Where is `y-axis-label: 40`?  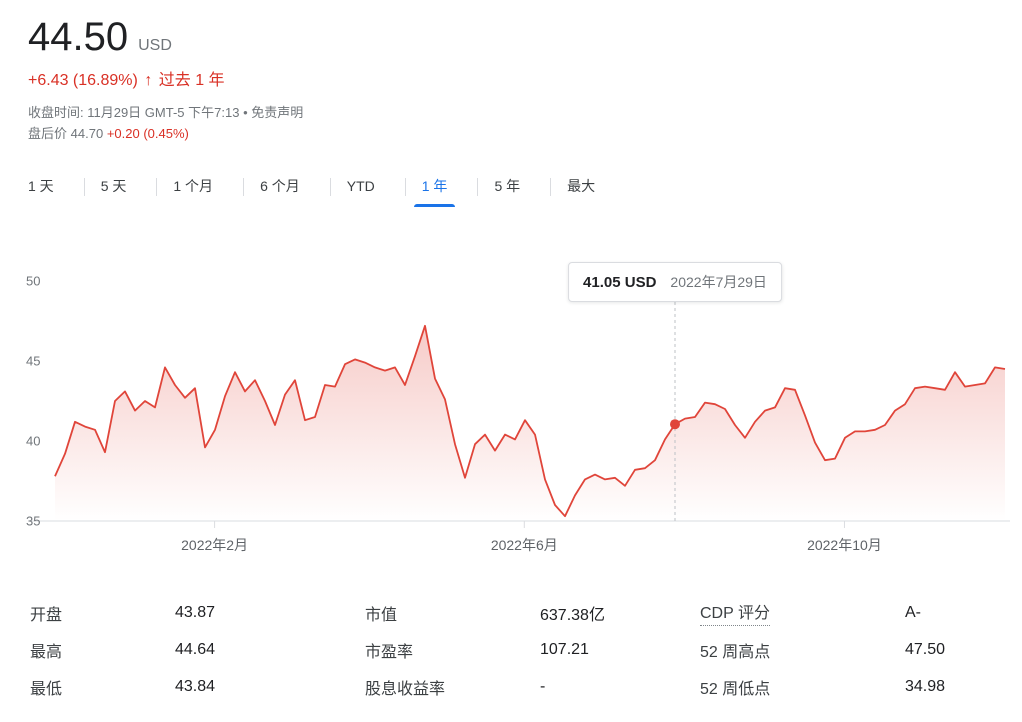 y-axis-label: 40 is located at coordinates (33, 441).